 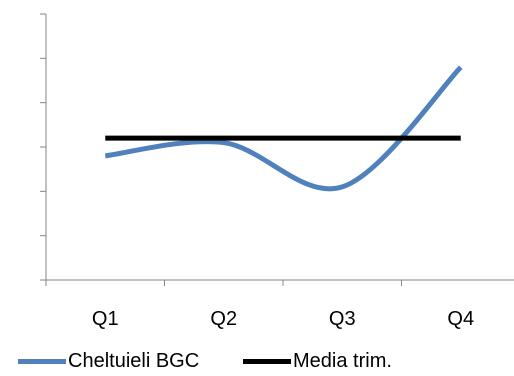 I want to click on x-tick-label: Q3, so click(x=342, y=319).